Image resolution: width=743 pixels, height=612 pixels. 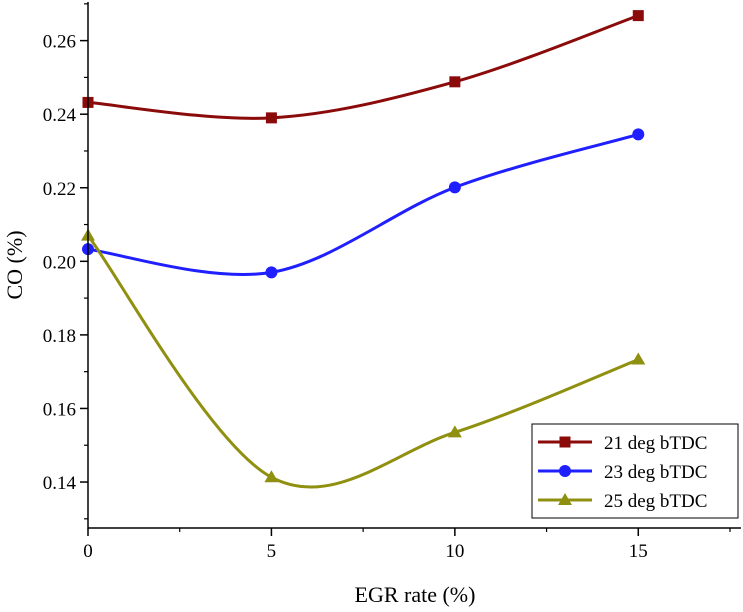 What do you see at coordinates (59, 336) in the screenshot?
I see `y-tick-label-3: 0.18` at bounding box center [59, 336].